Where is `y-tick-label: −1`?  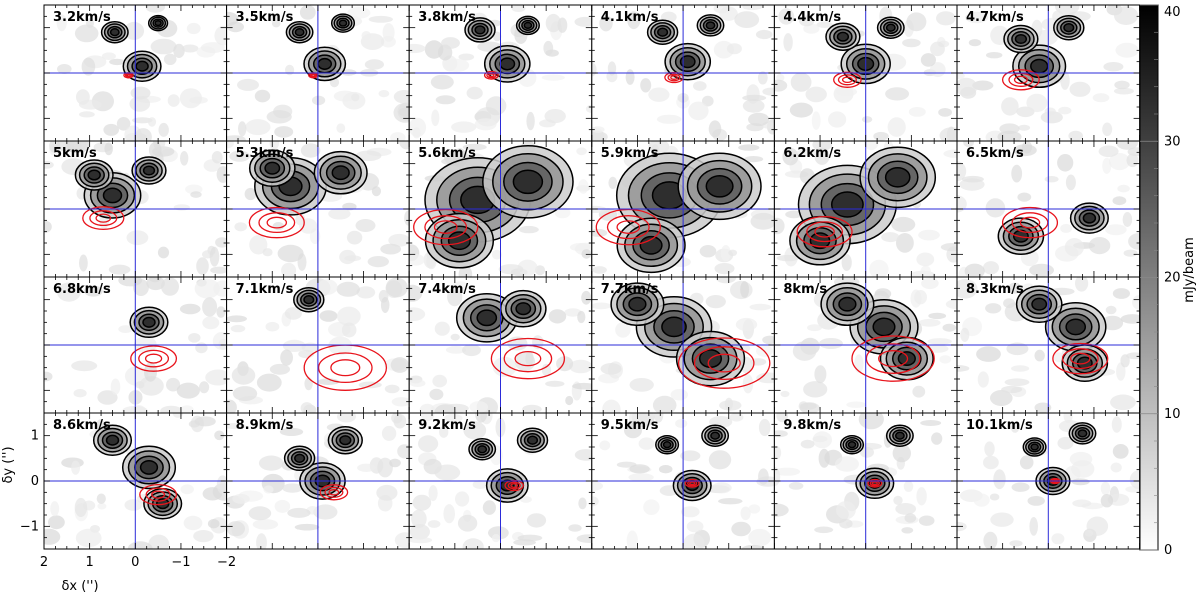 y-tick-label: −1 is located at coordinates (29, 526).